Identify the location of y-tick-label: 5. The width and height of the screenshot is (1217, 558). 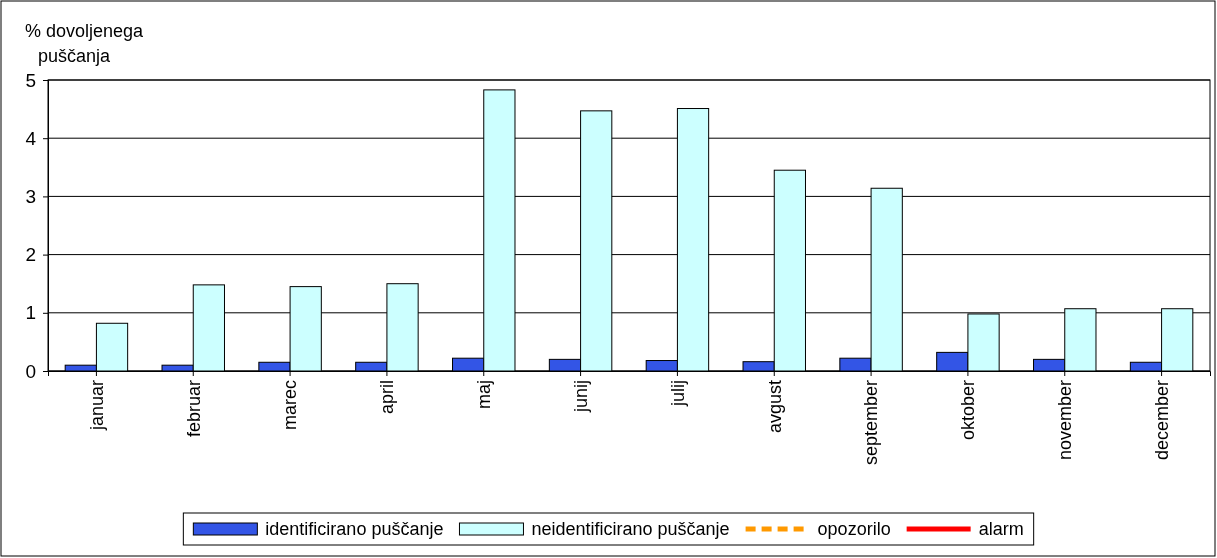
(30, 80).